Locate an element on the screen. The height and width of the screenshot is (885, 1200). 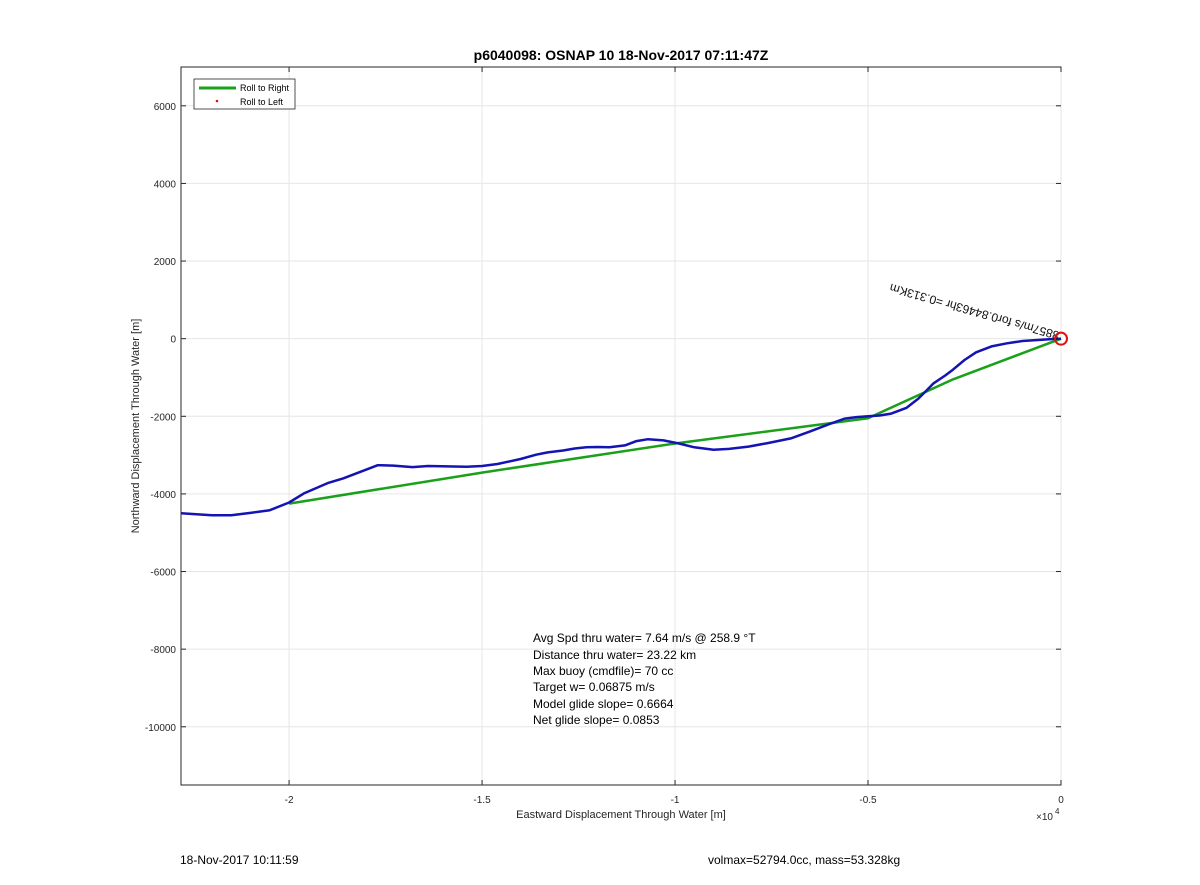
series-layer is located at coordinates (621, 427).